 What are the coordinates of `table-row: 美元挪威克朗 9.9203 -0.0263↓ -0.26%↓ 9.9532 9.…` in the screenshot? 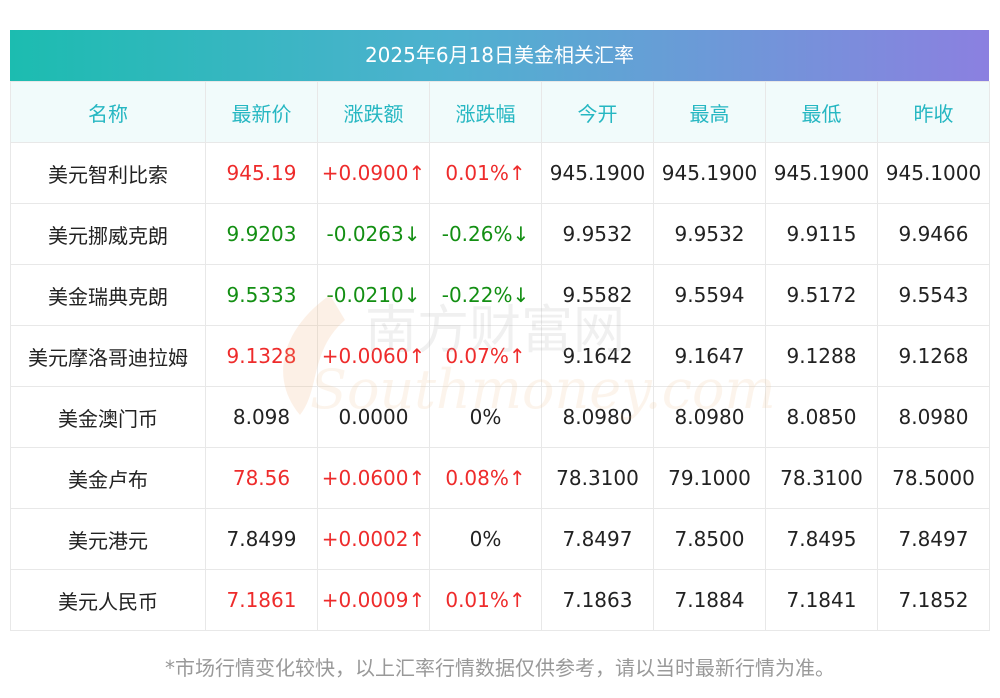 It's located at (500, 234).